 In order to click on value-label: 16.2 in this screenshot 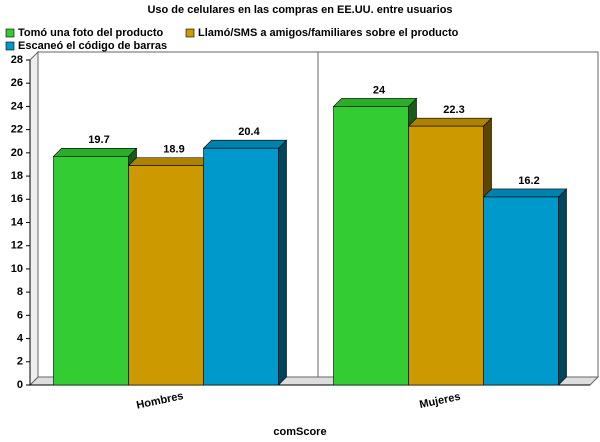, I will do `click(528, 181)`.